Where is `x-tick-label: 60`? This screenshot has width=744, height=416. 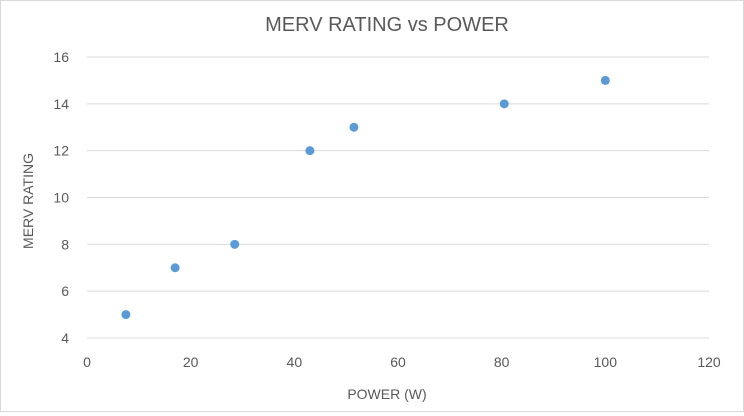
x-tick-label: 60 is located at coordinates (398, 362).